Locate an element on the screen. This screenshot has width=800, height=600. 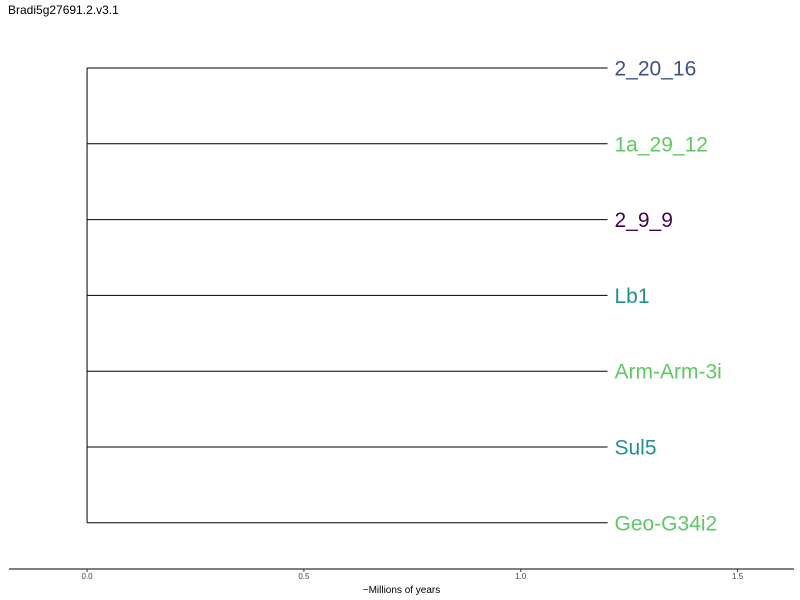
chart-title: Bradi5g27691.2.v3.1 is located at coordinates (63, 10).